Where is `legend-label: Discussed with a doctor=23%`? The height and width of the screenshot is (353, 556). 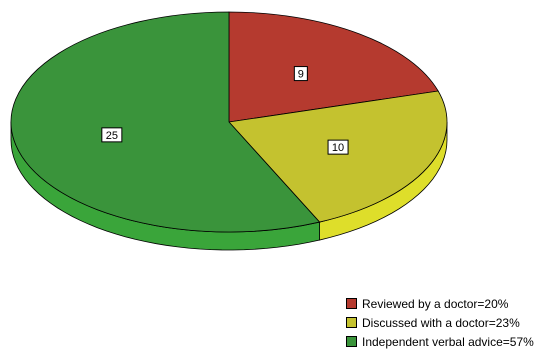
legend-label: Discussed with a doctor=23% is located at coordinates (441, 322).